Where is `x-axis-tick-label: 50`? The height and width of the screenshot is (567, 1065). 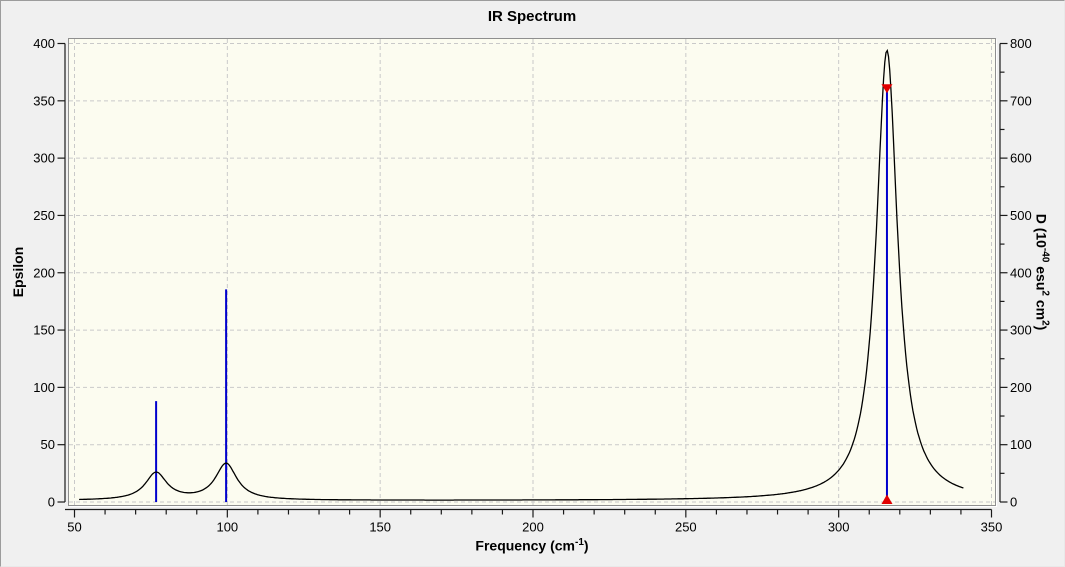
x-axis-tick-label: 50 is located at coordinates (74, 527).